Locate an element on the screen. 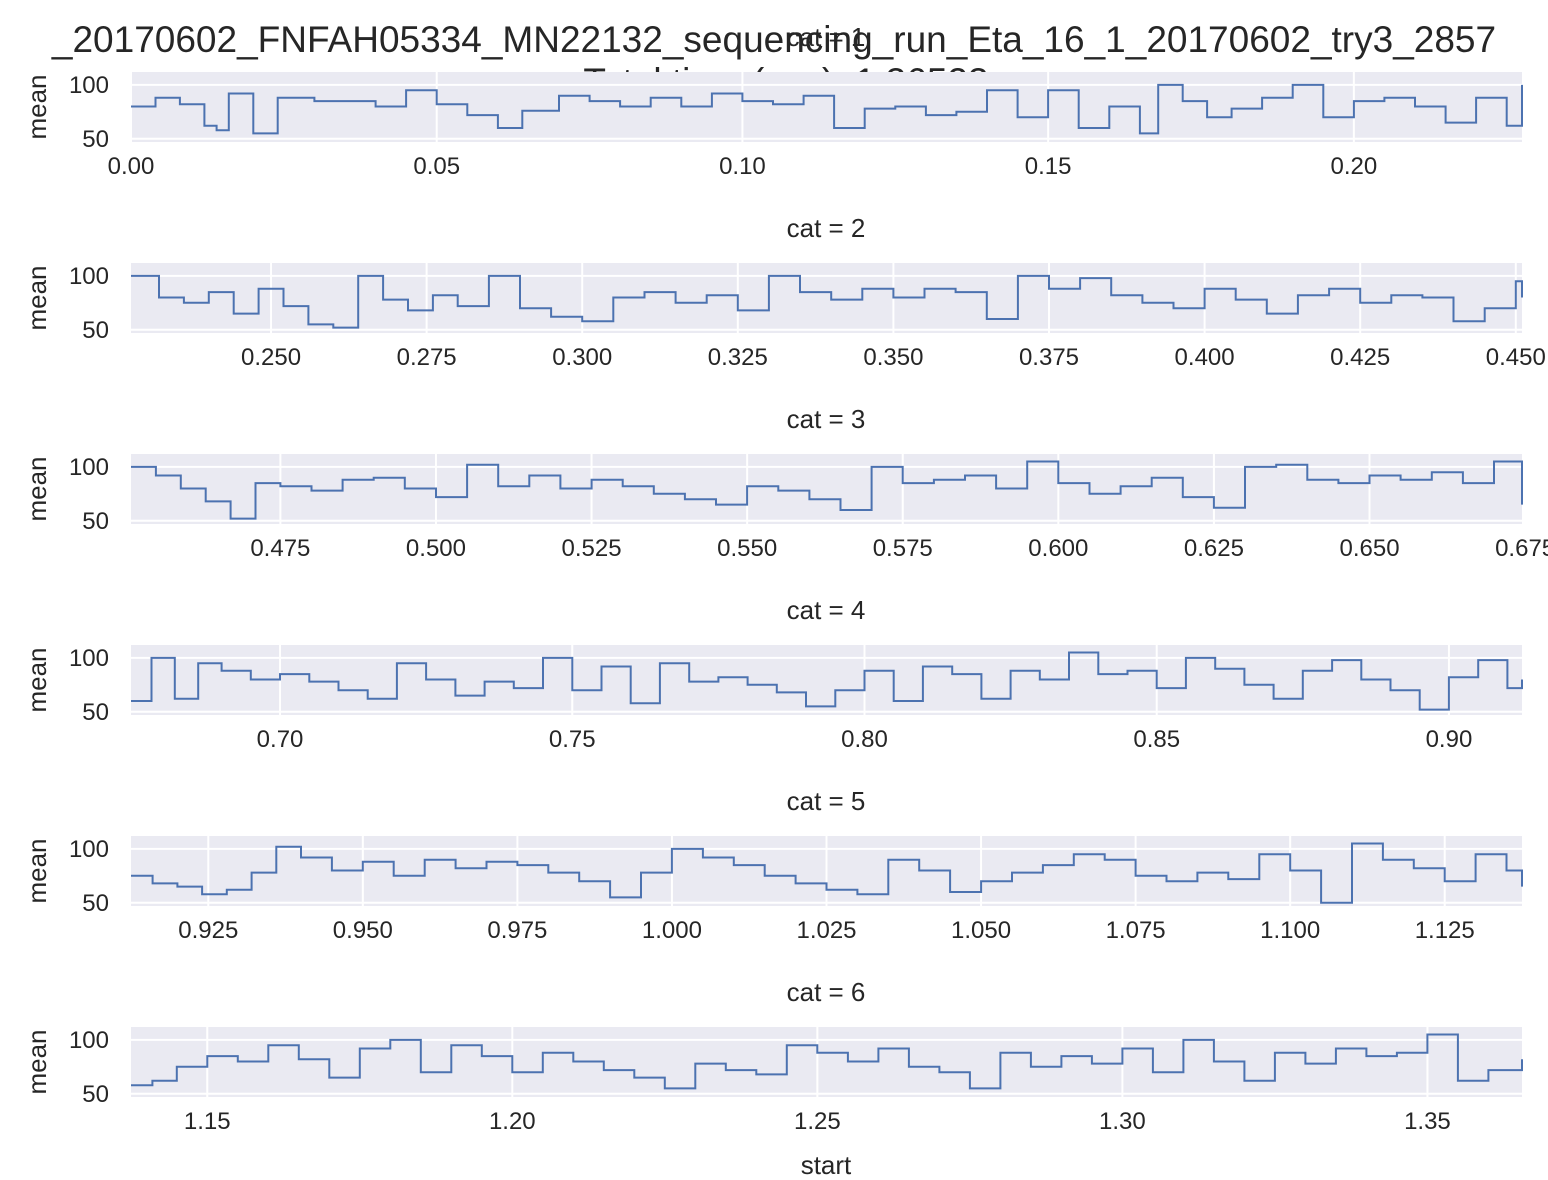  x-tick-label: 1.075 is located at coordinates (1136, 930).